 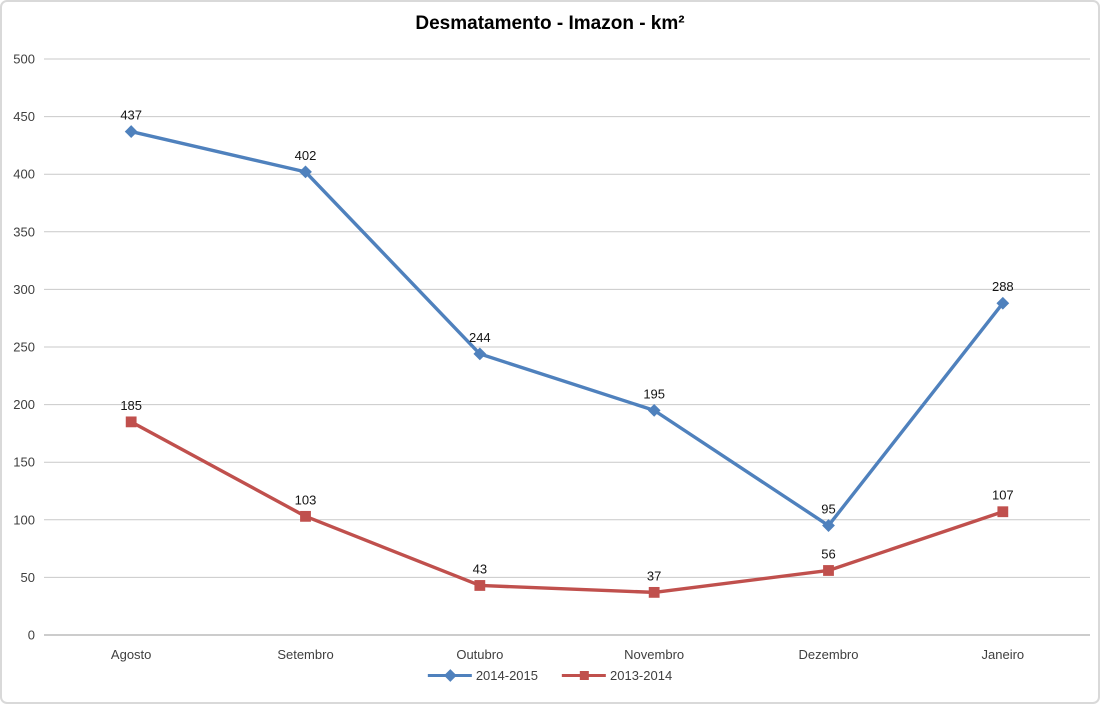 I want to click on y-tick-label: 100, so click(x=24, y=519).